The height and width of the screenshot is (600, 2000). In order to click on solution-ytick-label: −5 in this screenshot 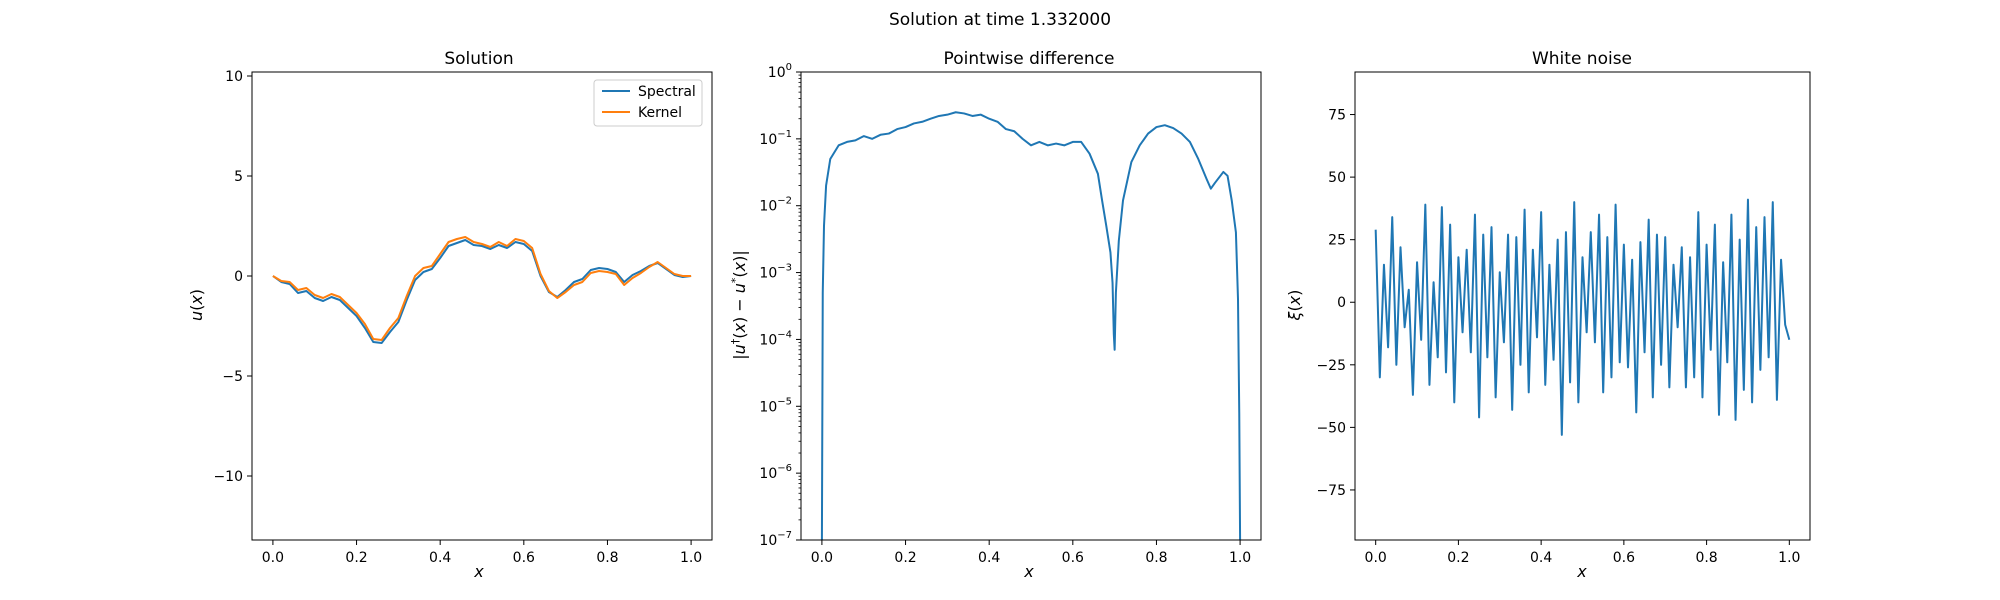, I will do `click(232, 377)`.